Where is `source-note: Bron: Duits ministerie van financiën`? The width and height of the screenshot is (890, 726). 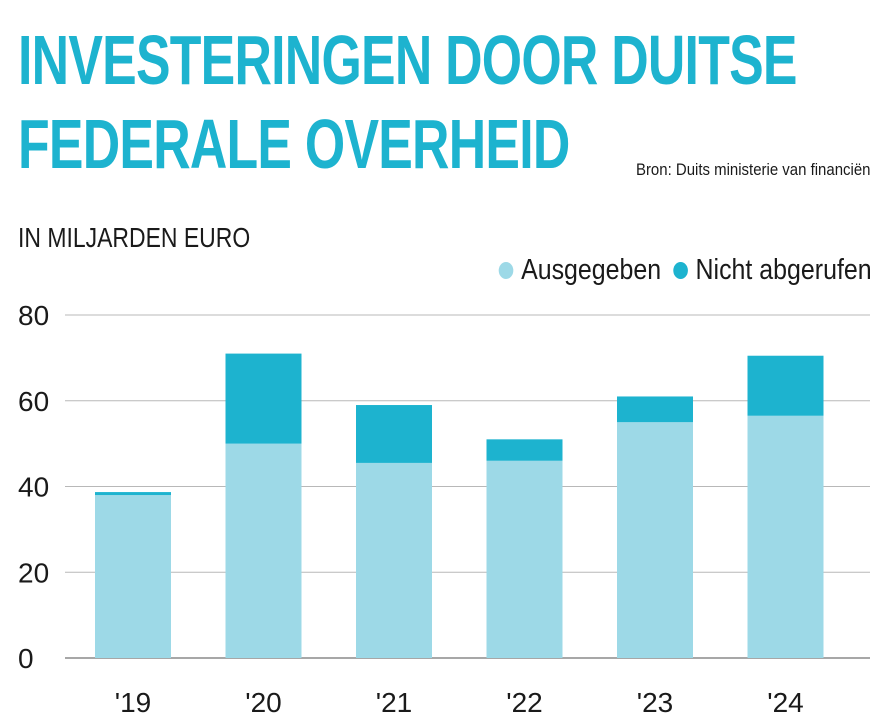 source-note: Bron: Duits ministerie van financiën is located at coordinates (752, 169).